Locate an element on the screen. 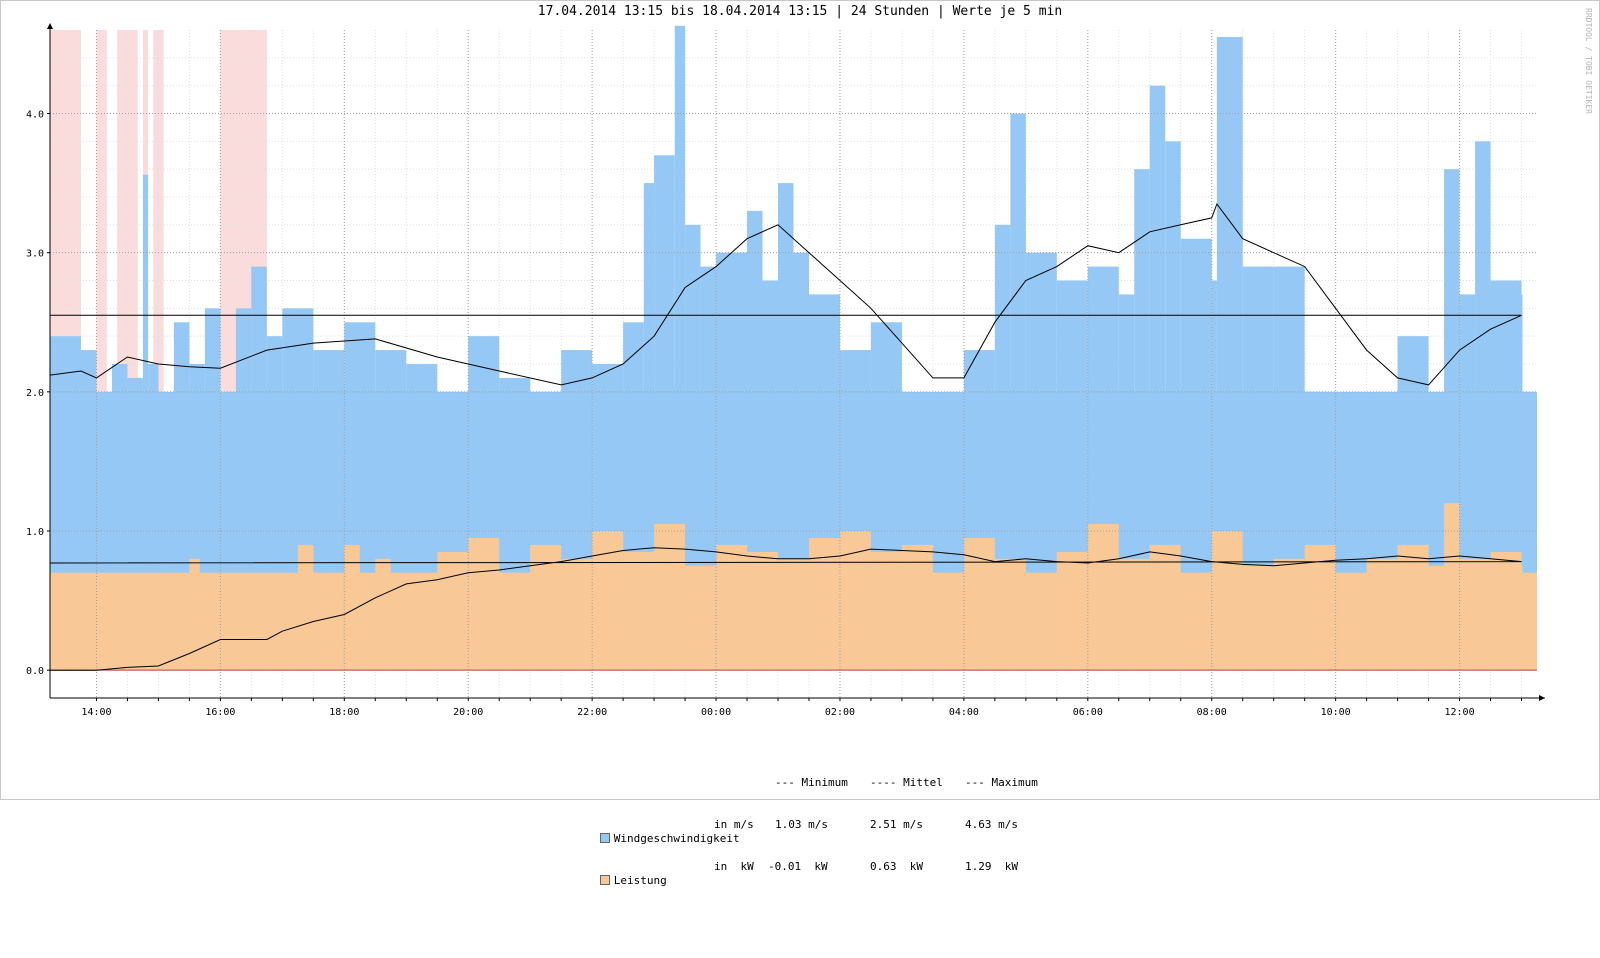  x-tick-label: 06:00 is located at coordinates (1088, 712).